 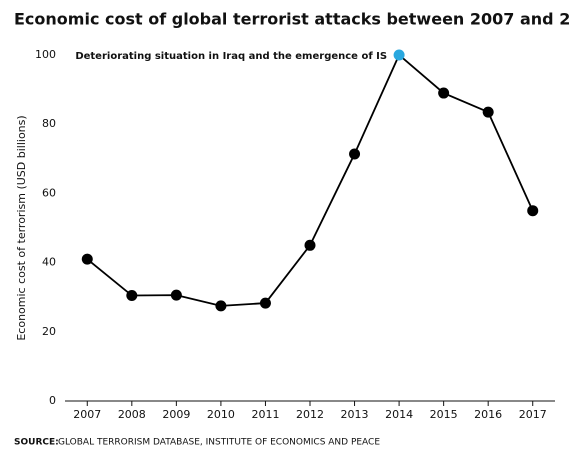 I want to click on x-tick-label: 2007, so click(x=87, y=414).